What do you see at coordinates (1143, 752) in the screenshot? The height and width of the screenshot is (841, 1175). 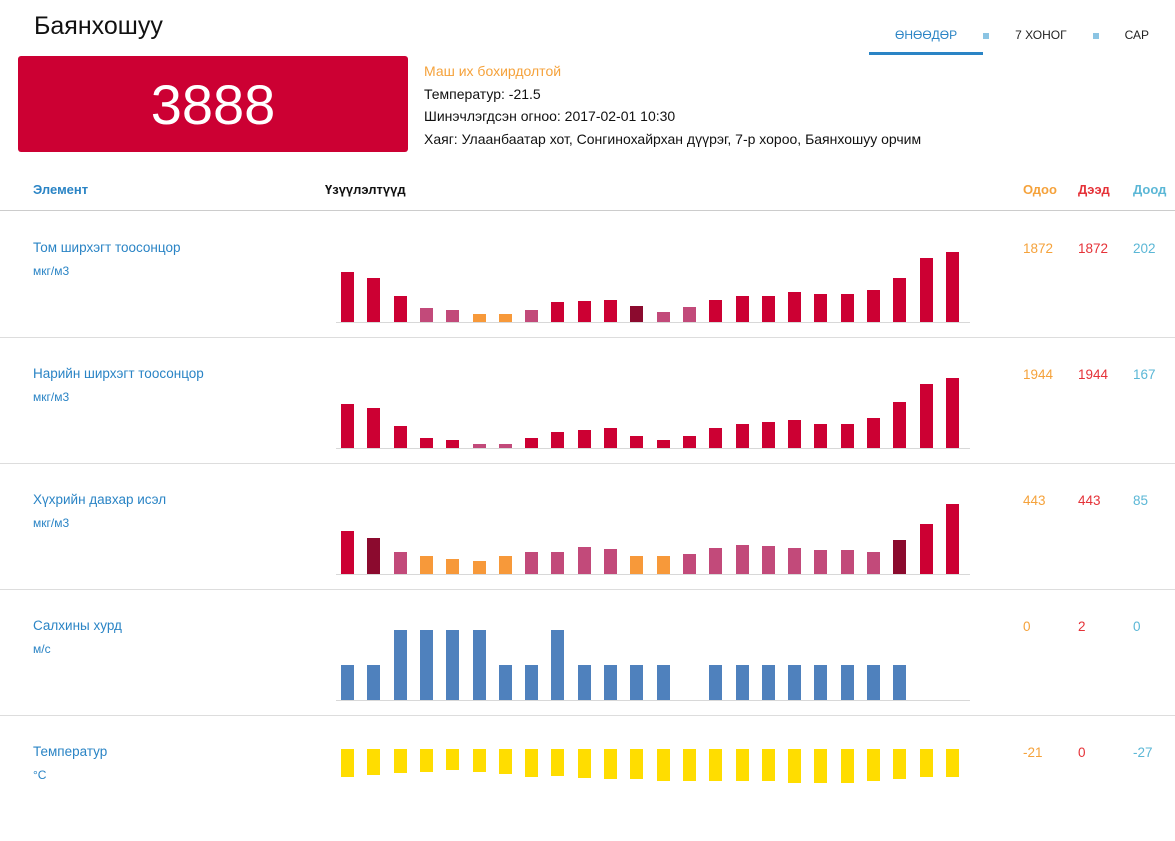 I see `value-min: -27` at bounding box center [1143, 752].